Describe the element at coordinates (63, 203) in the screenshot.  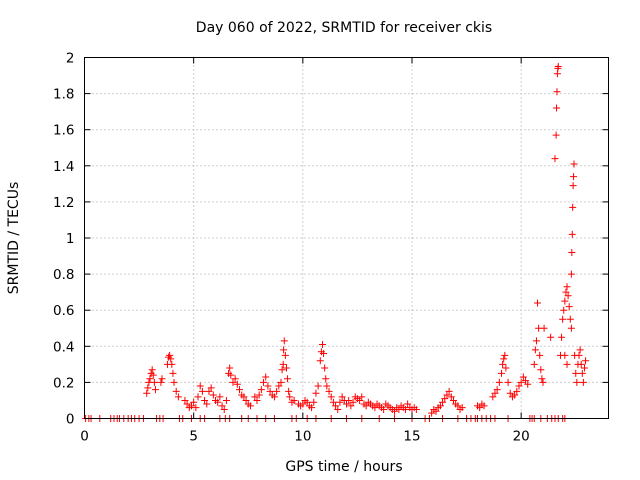
I see `y-tick-label: 1.2` at that location.